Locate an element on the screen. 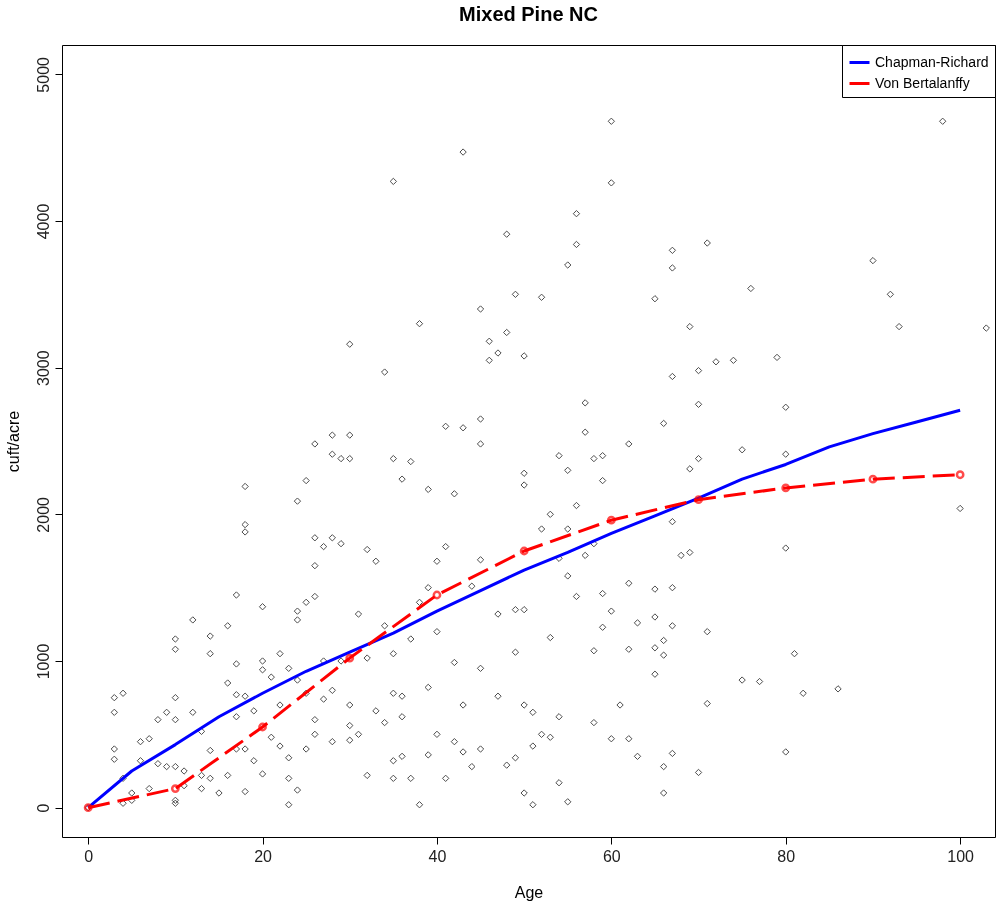 The width and height of the screenshot is (1002, 913). x-tick-label: 60 is located at coordinates (611, 856).